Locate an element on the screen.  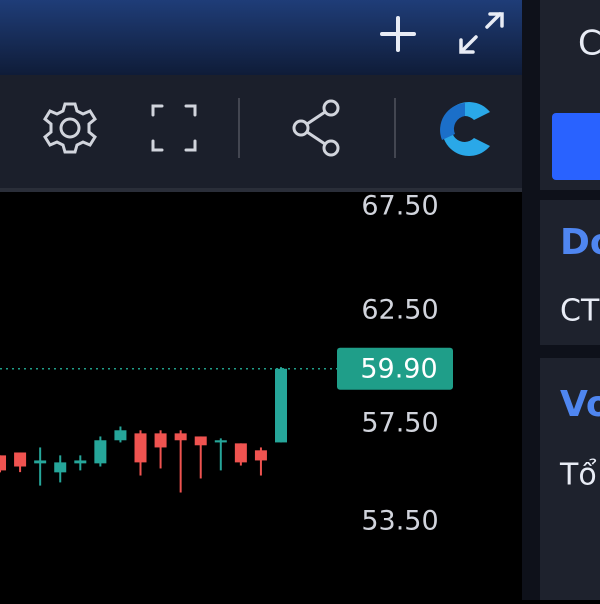
y-tick-label: 57.50 is located at coordinates (399, 423).